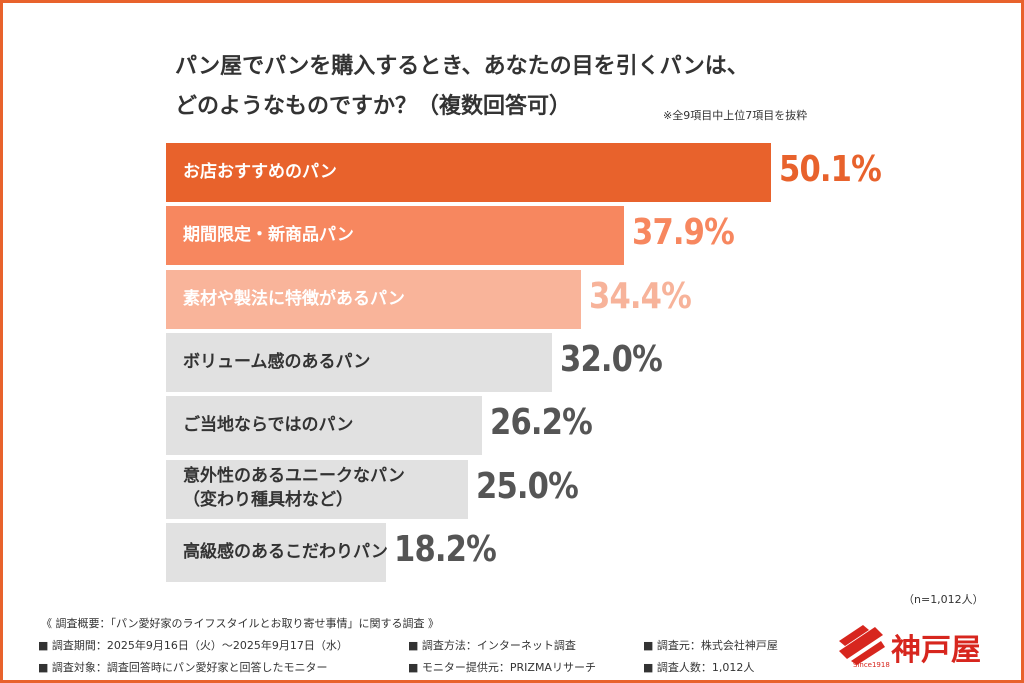 Image resolution: width=1024 pixels, height=683 pixels. What do you see at coordinates (699, 667) in the screenshot?
I see `footer-item: ■ 調査人数：1,012人` at bounding box center [699, 667].